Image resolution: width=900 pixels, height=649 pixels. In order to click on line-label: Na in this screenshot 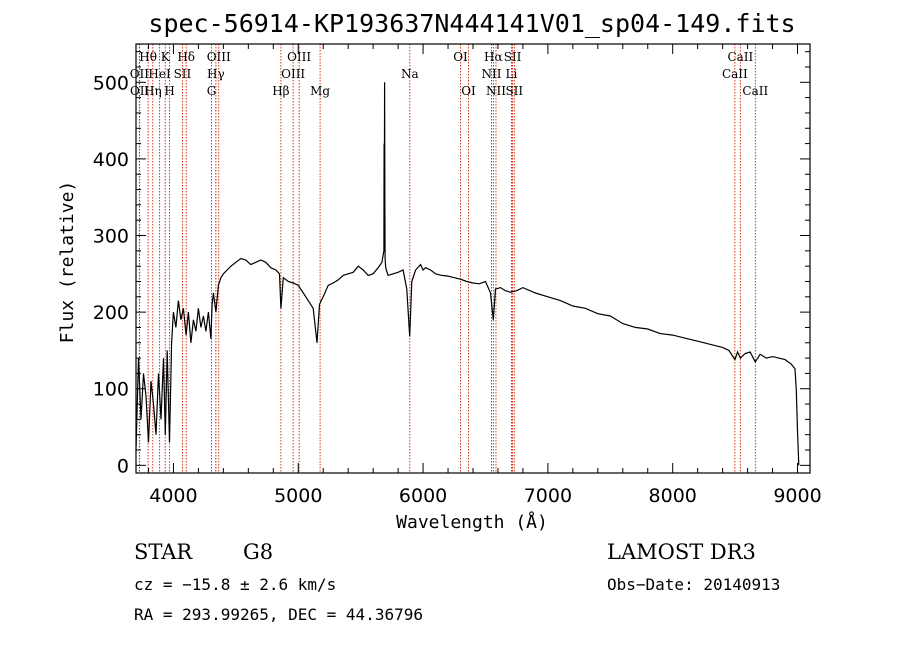, I will do `click(410, 74)`.